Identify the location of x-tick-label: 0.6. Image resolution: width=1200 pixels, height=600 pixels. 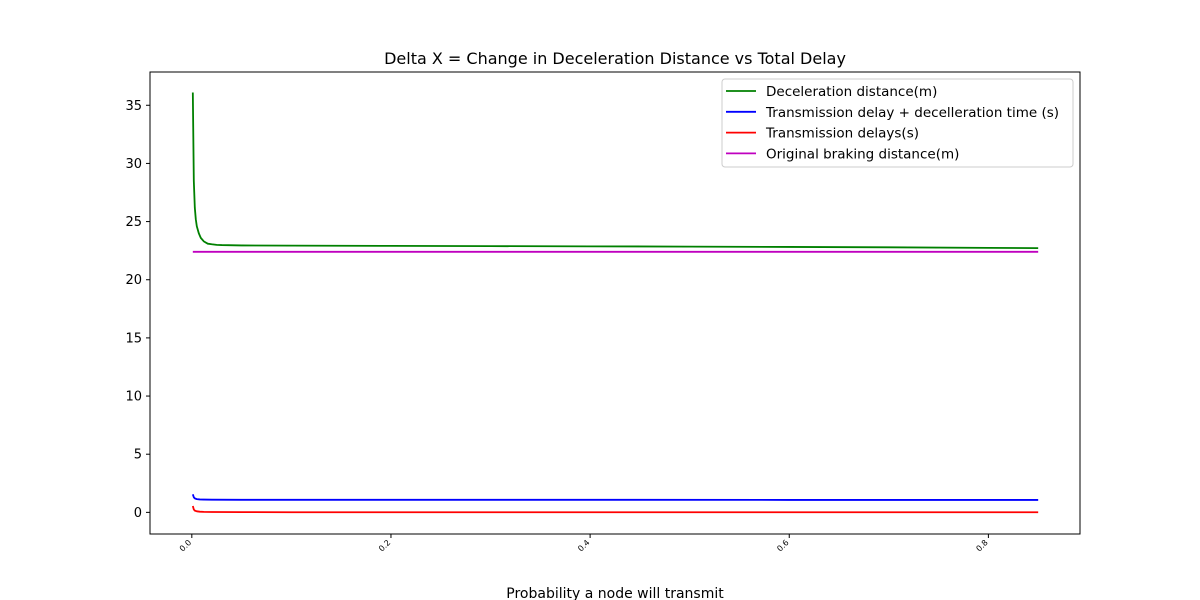
(782, 545).